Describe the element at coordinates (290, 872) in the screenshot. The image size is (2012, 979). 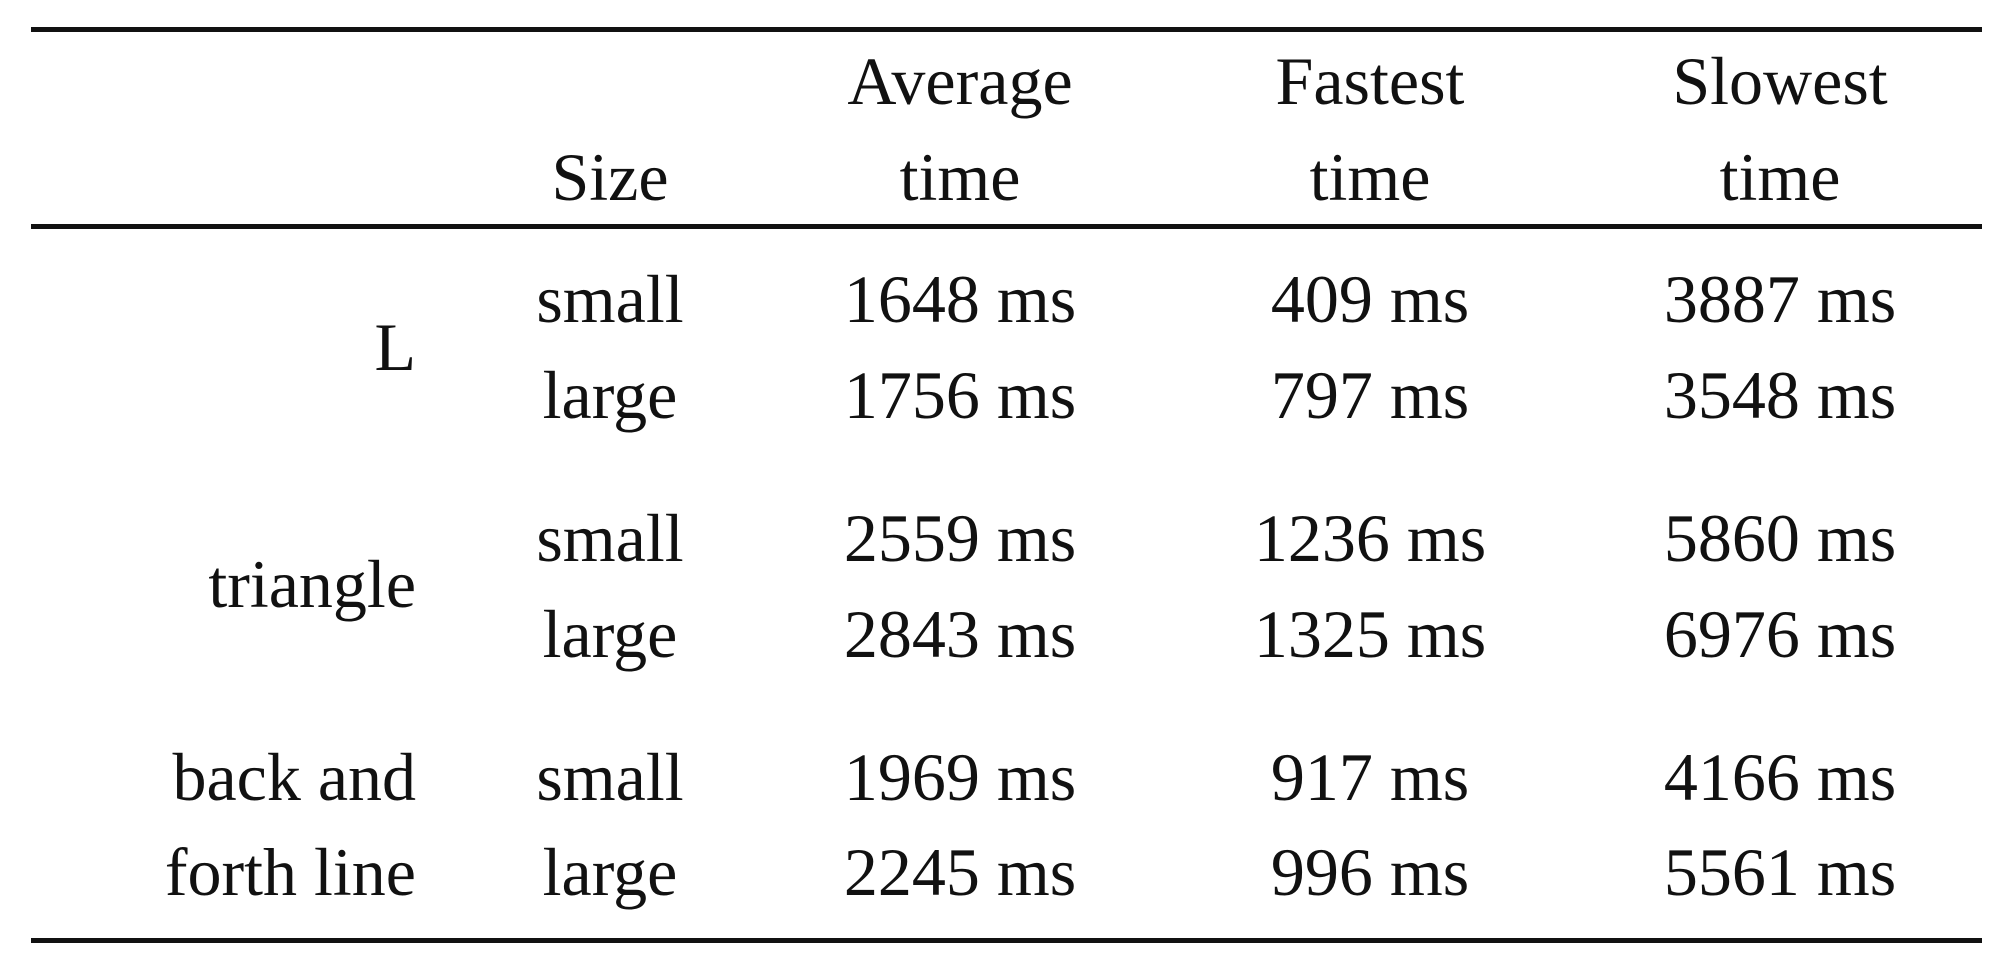
I see `shape-label-line2: forth line` at that location.